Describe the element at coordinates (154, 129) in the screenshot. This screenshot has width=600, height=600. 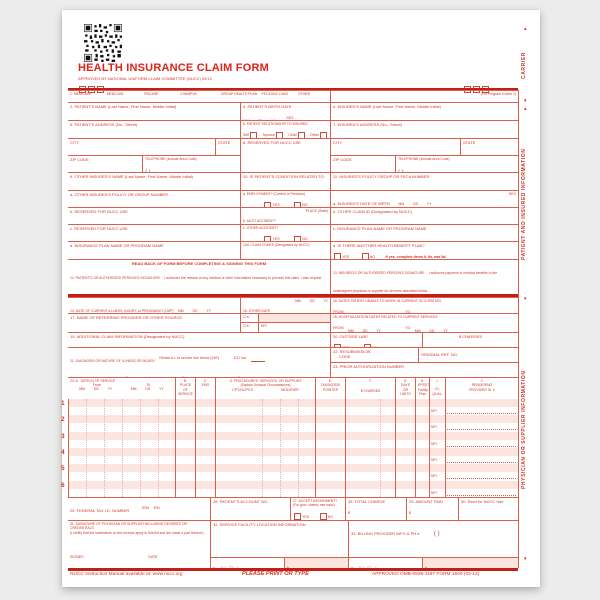
I see `field-5-patient-address: 5. PATIENT'S ADDRESS (No., Street)` at that location.